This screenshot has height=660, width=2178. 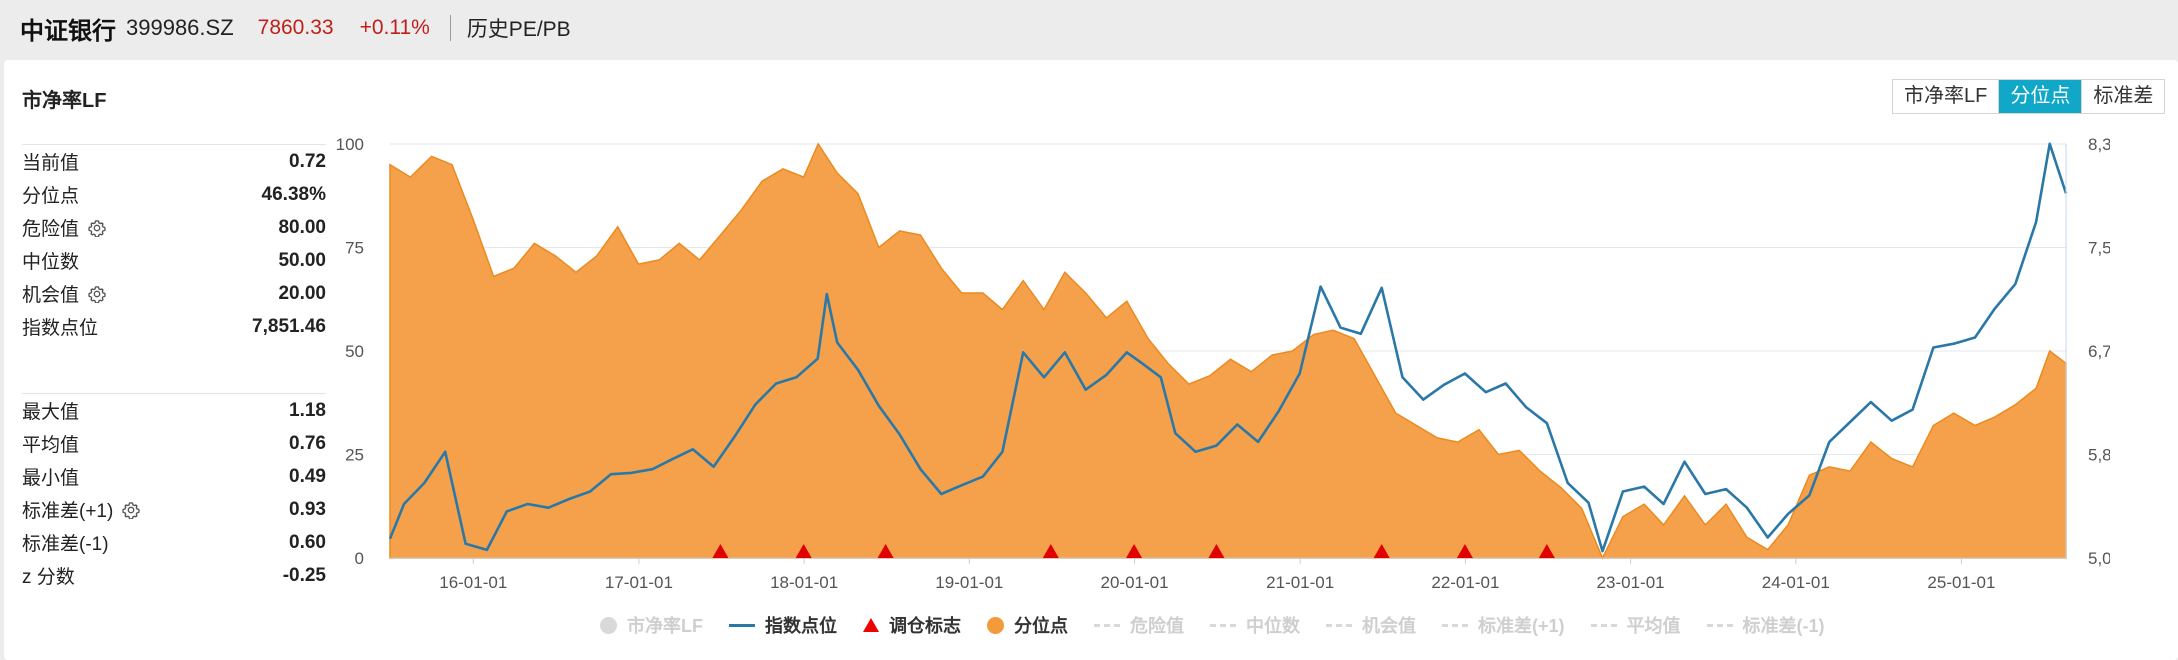 I want to click on legend-item: 标准差(+1), so click(x=1503, y=625).